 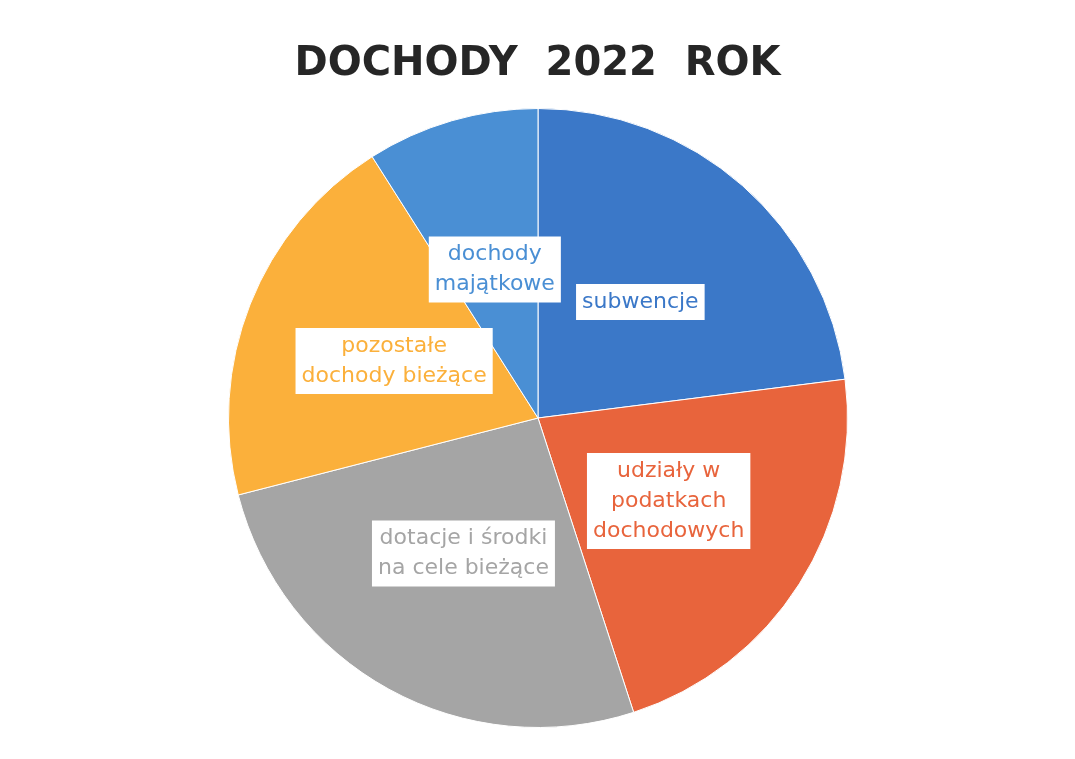 I want to click on slice-label: dotacje i środki na cele bieżące, so click(x=463, y=552).